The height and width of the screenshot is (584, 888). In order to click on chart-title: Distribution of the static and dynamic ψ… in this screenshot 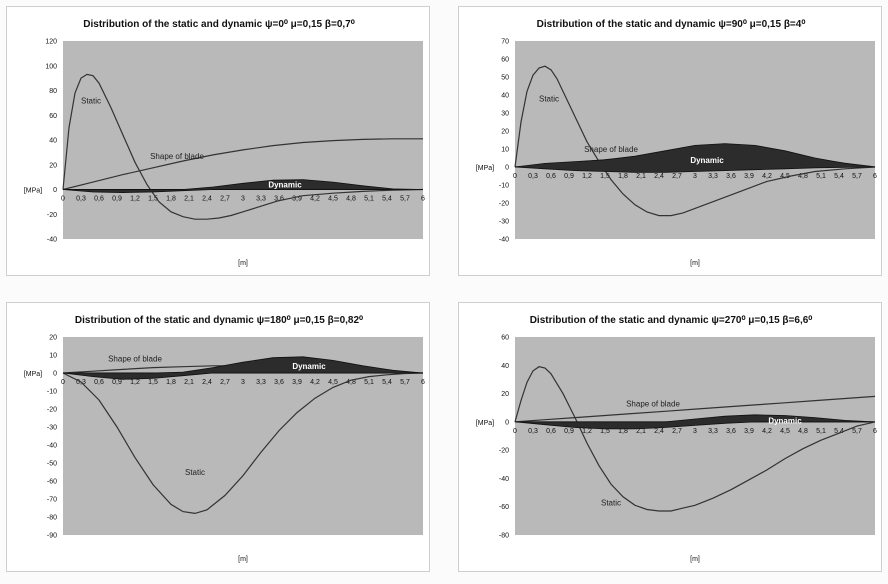, I will do `click(671, 320)`.